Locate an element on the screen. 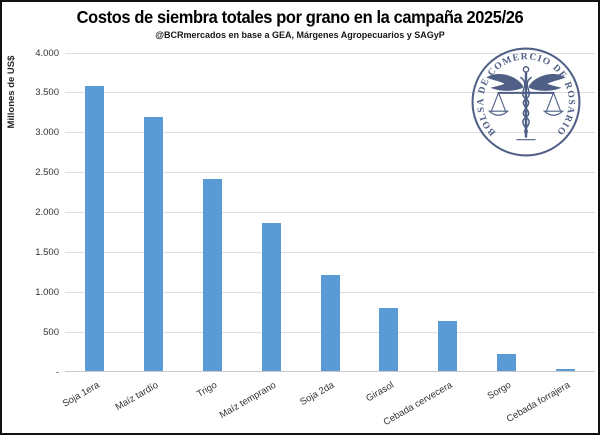 This screenshot has width=600, height=435. logo-outer-ring is located at coordinates (526, 102).